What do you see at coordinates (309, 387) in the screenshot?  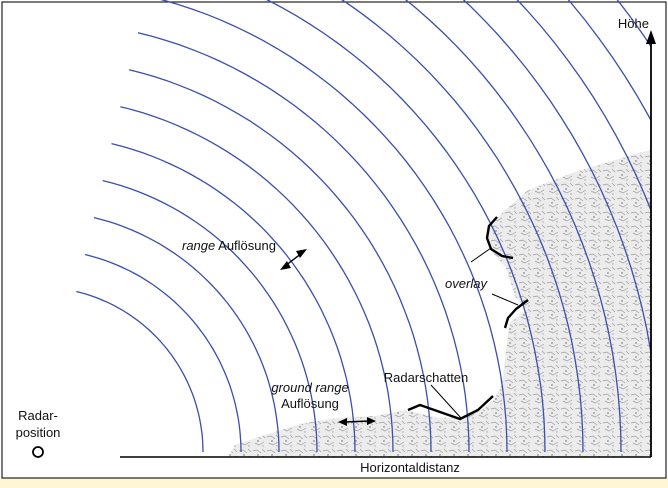 I see `ground-range-label-1: ground range` at bounding box center [309, 387].